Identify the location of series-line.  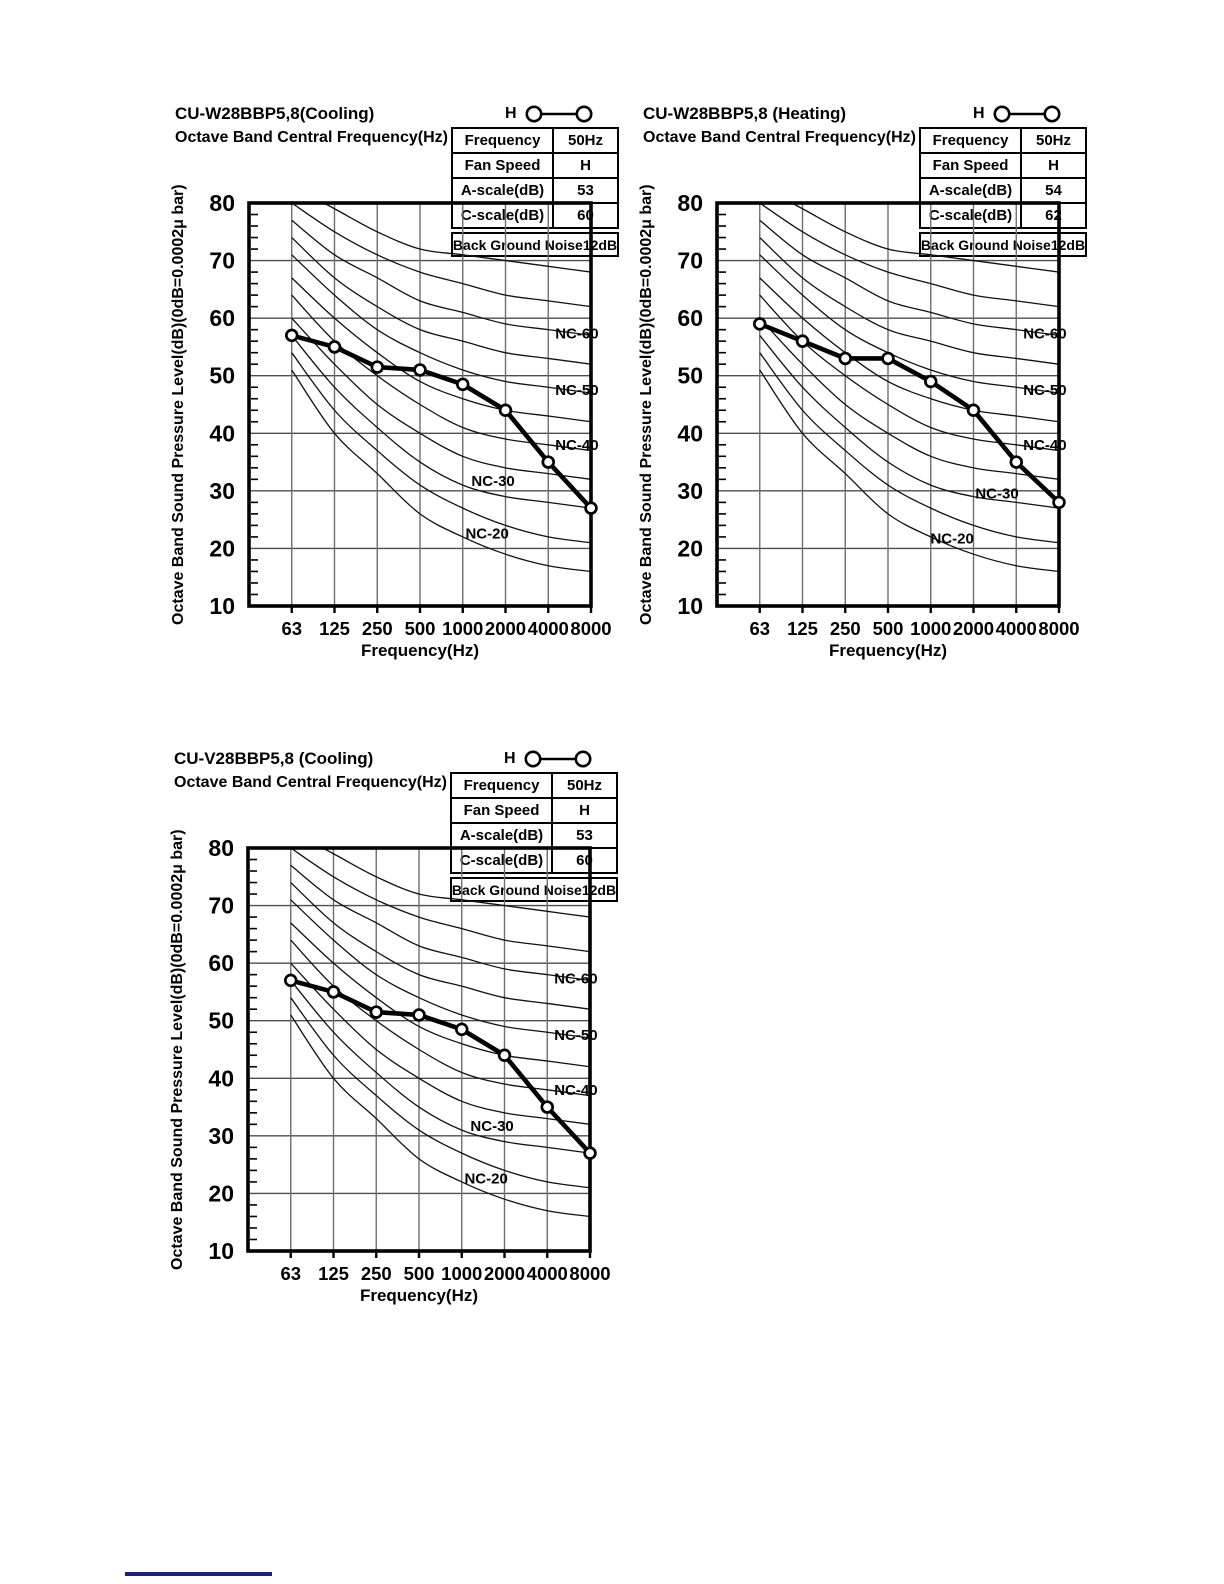
(442, 421).